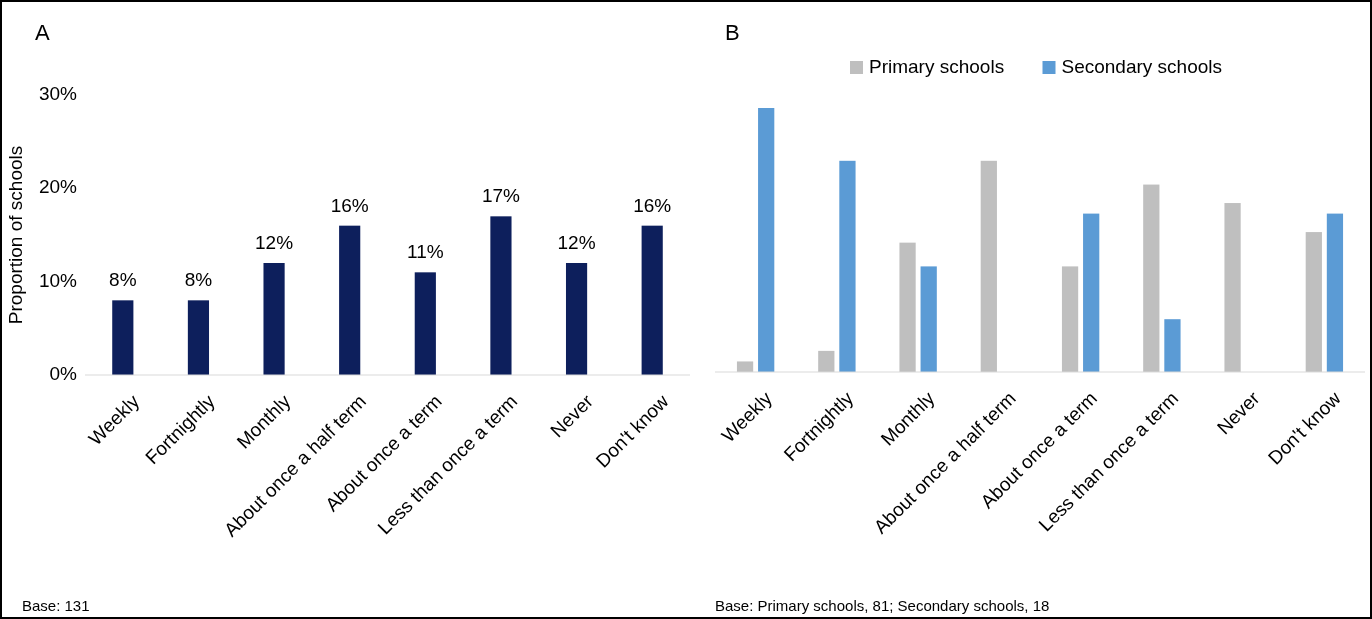  I want to click on legend-label: Secondary schools, so click(1142, 67).